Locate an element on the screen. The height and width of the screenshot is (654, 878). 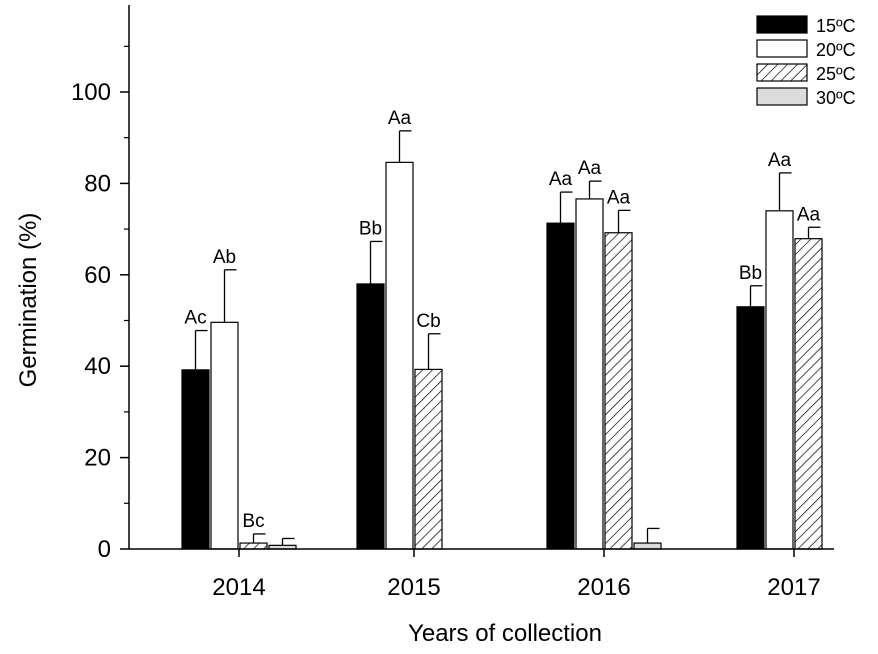
x-tick-label: 2015 is located at coordinates (413, 587).